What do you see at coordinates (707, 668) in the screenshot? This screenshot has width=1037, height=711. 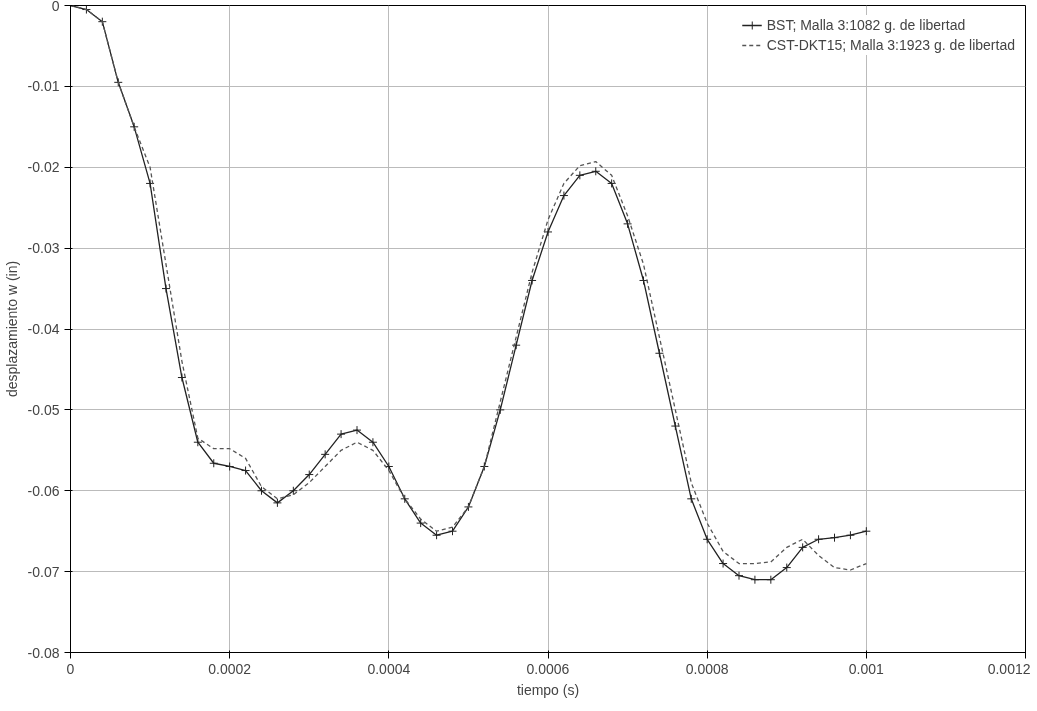 I see `x-tick-label: 0.0008` at bounding box center [707, 668].